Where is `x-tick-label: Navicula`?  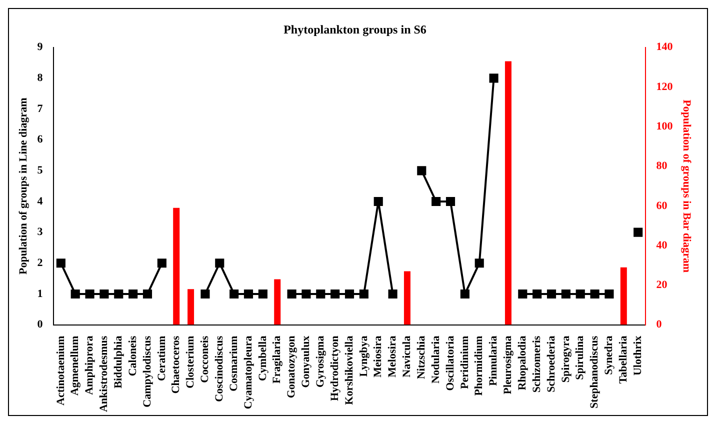 x-tick-label: Navicula is located at coordinates (407, 356).